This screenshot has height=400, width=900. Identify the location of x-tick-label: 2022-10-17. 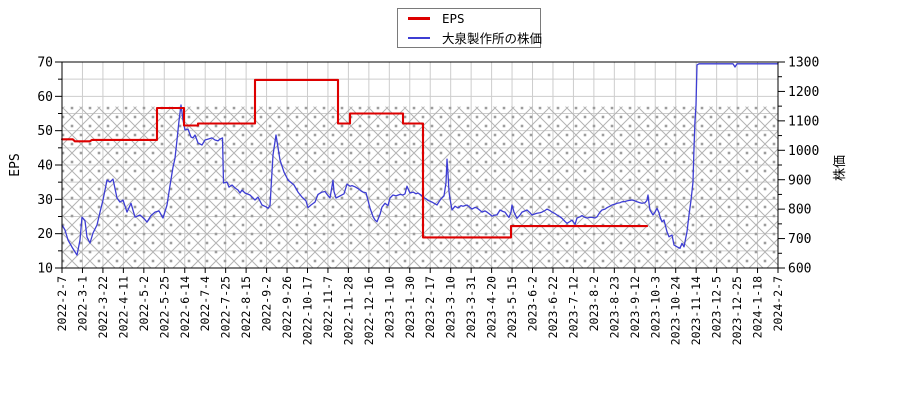
(308, 310).